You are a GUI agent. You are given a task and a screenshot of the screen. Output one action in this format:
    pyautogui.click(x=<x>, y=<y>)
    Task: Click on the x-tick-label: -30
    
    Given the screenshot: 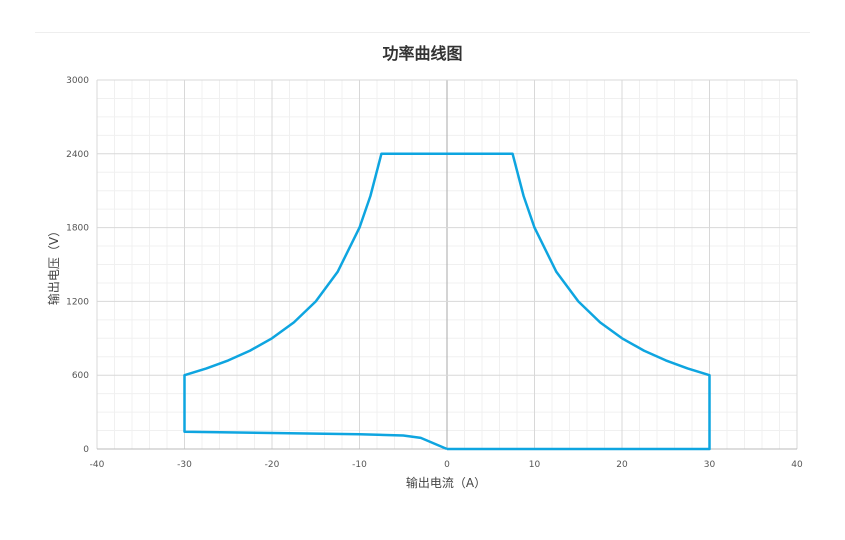 What is the action you would take?
    pyautogui.click(x=184, y=465)
    